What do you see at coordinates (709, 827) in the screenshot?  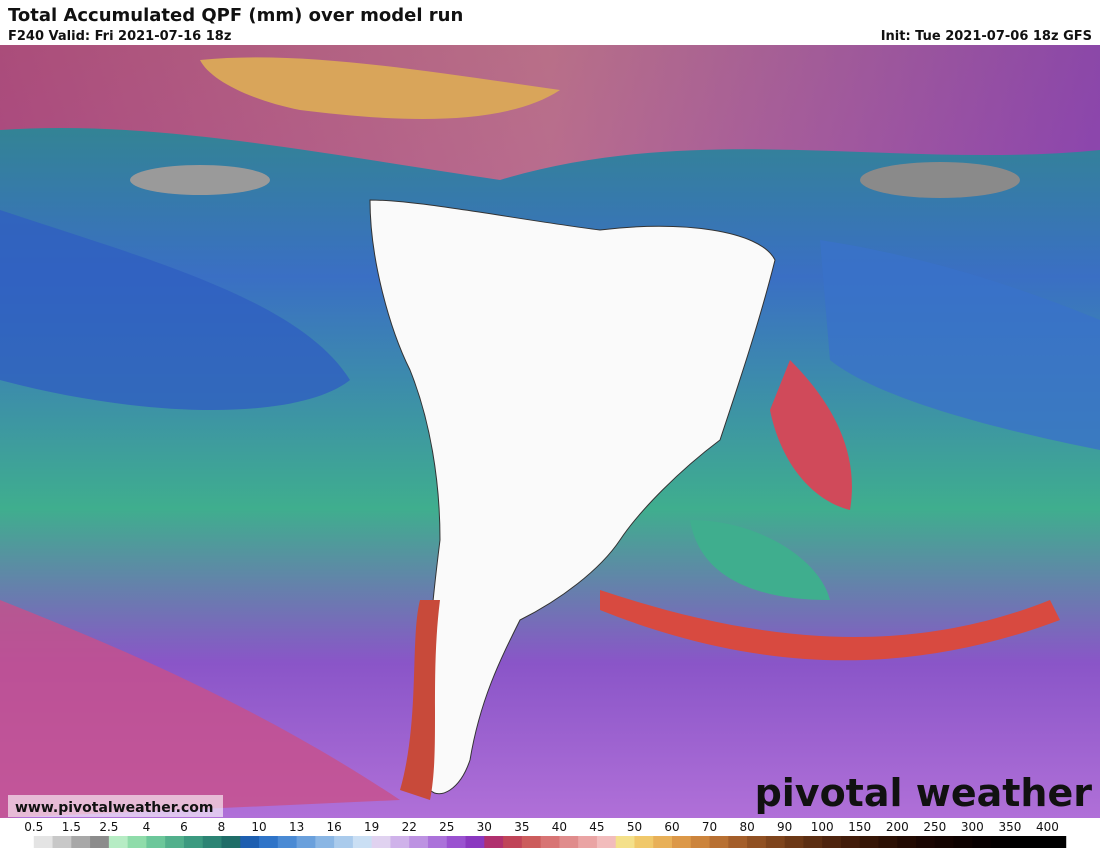 I see `colorbar-label: 70` at bounding box center [709, 827].